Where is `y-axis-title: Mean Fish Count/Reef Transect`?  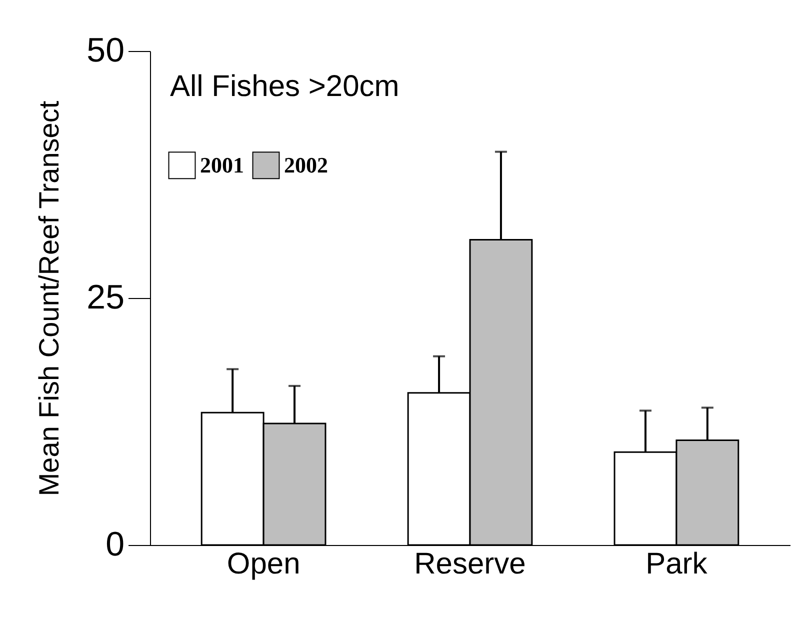 y-axis-title: Mean Fish Count/Reef Transect is located at coordinates (49, 298).